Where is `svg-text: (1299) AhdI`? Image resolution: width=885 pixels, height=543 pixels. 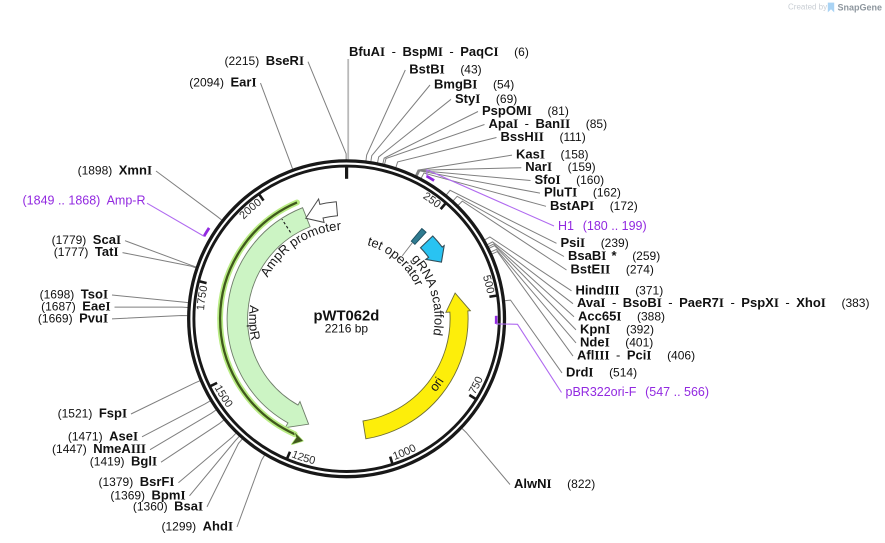 svg-text: (1299) AhdI is located at coordinates (197, 526).